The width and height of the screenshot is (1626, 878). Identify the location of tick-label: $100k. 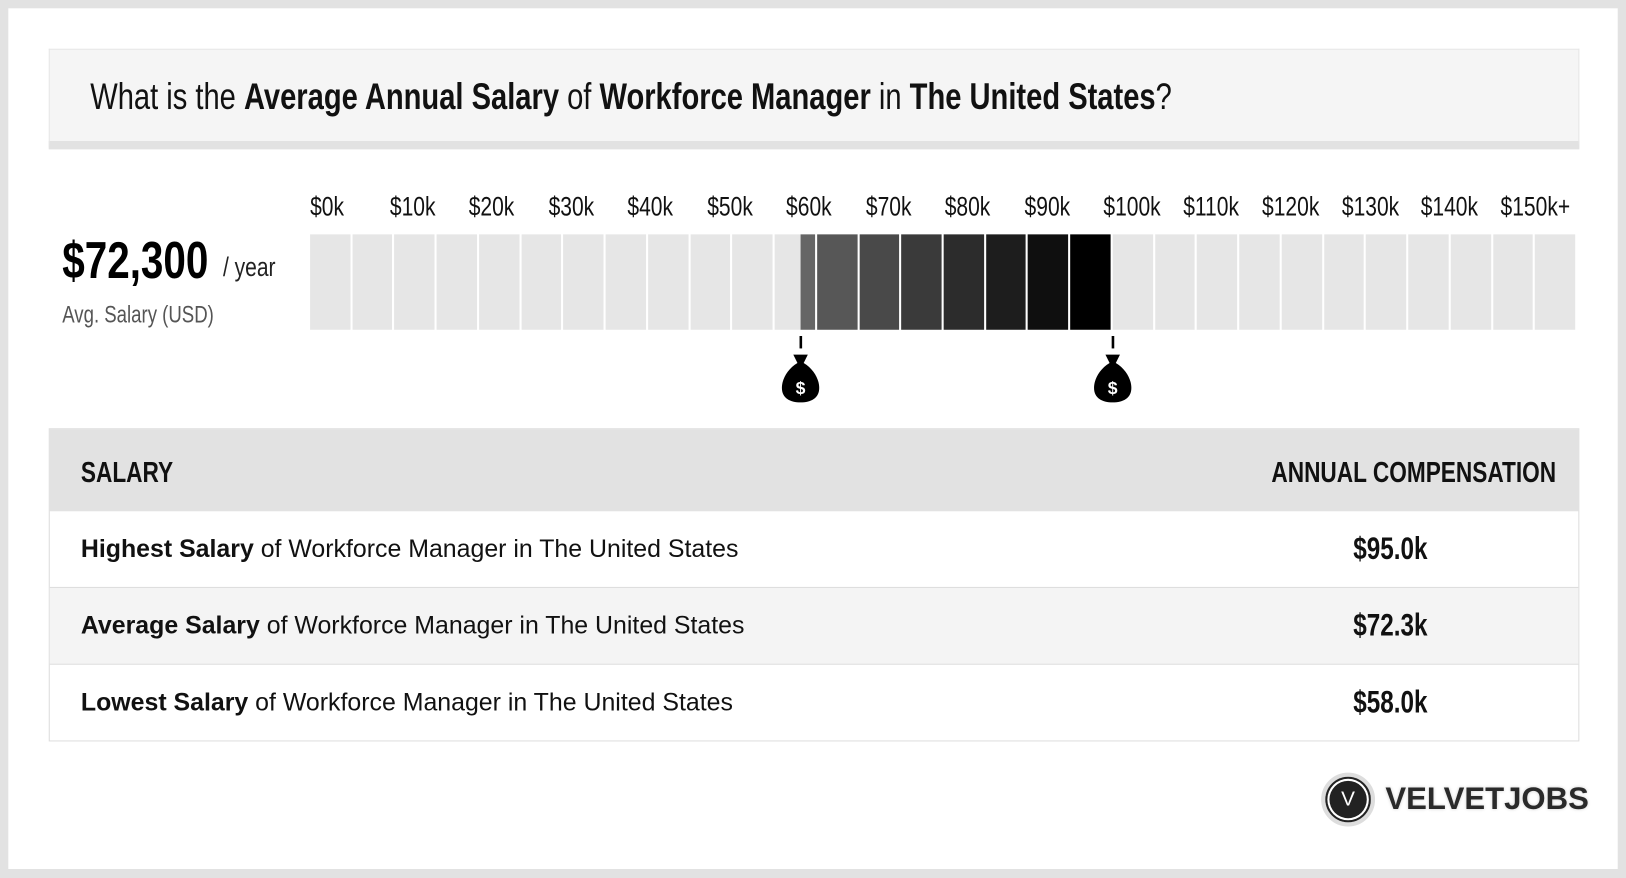
(1132, 206).